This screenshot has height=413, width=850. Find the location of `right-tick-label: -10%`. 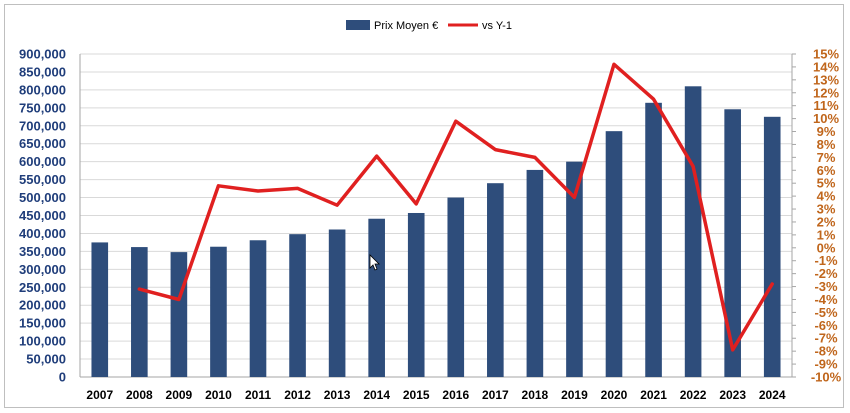

right-tick-label: -10% is located at coordinates (826, 377).